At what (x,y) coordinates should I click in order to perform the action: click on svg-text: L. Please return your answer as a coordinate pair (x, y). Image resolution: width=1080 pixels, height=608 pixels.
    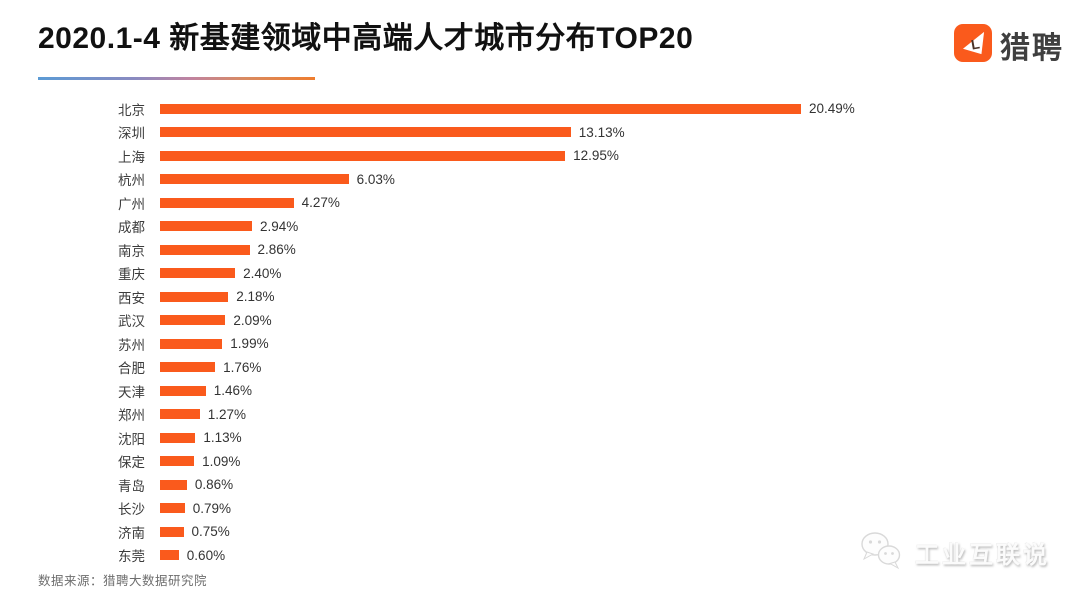
    Looking at the image, I should click on (975, 44).